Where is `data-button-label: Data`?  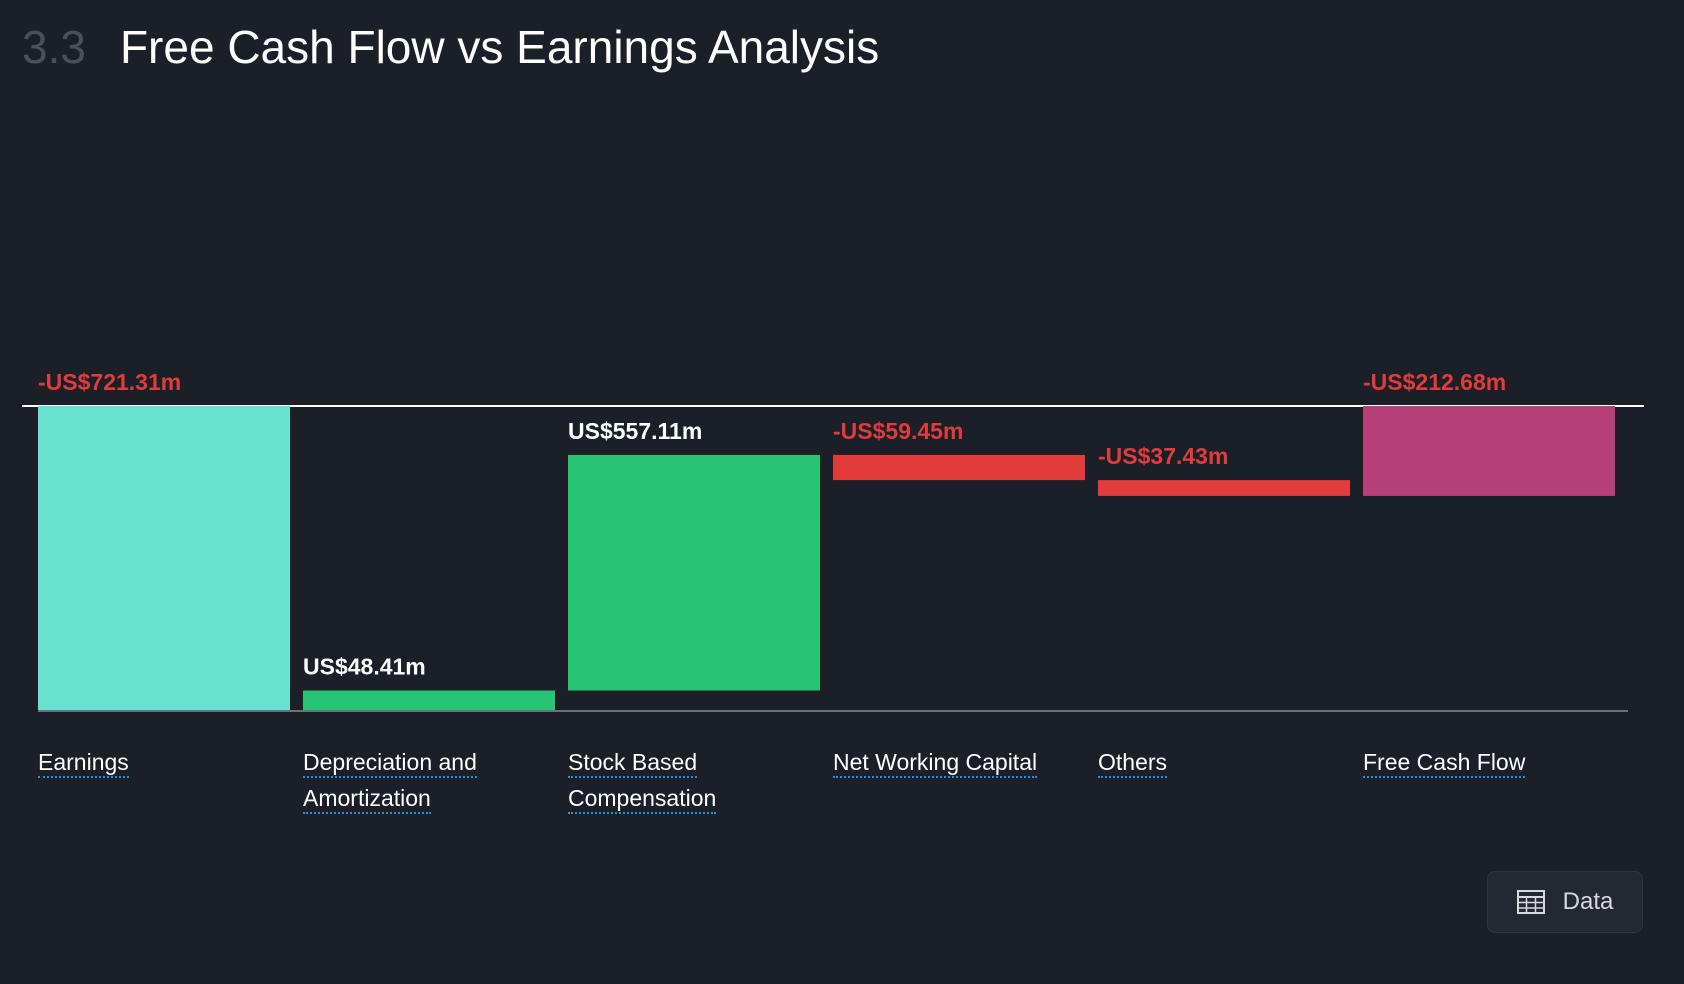 data-button-label: Data is located at coordinates (1588, 901).